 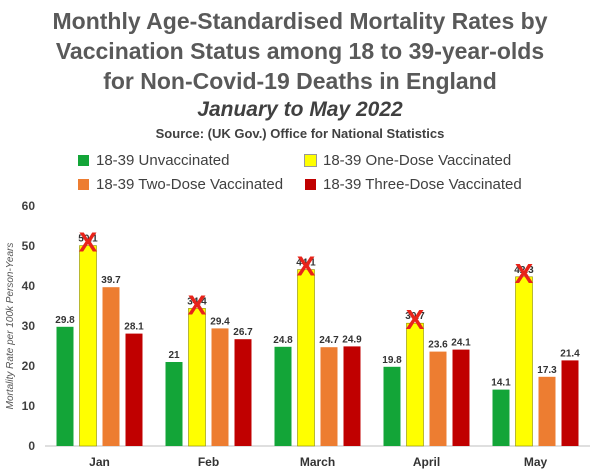 I want to click on y-tick-label: 10, so click(x=29, y=406).